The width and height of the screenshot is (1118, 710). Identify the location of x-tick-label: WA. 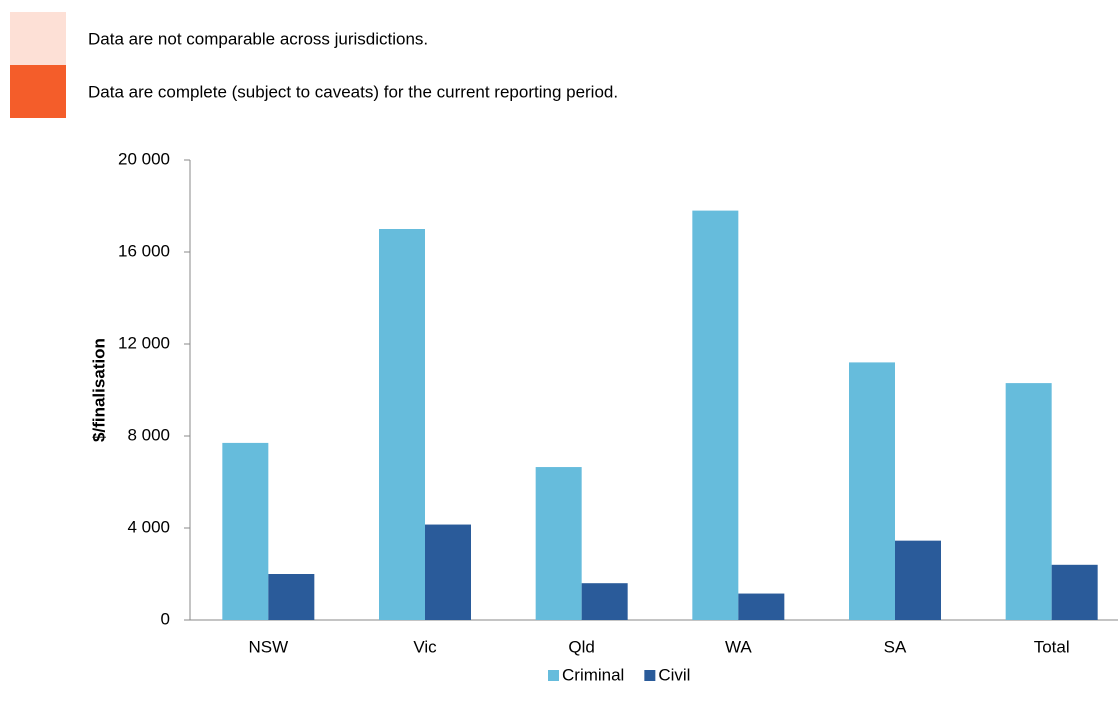
(738, 646).